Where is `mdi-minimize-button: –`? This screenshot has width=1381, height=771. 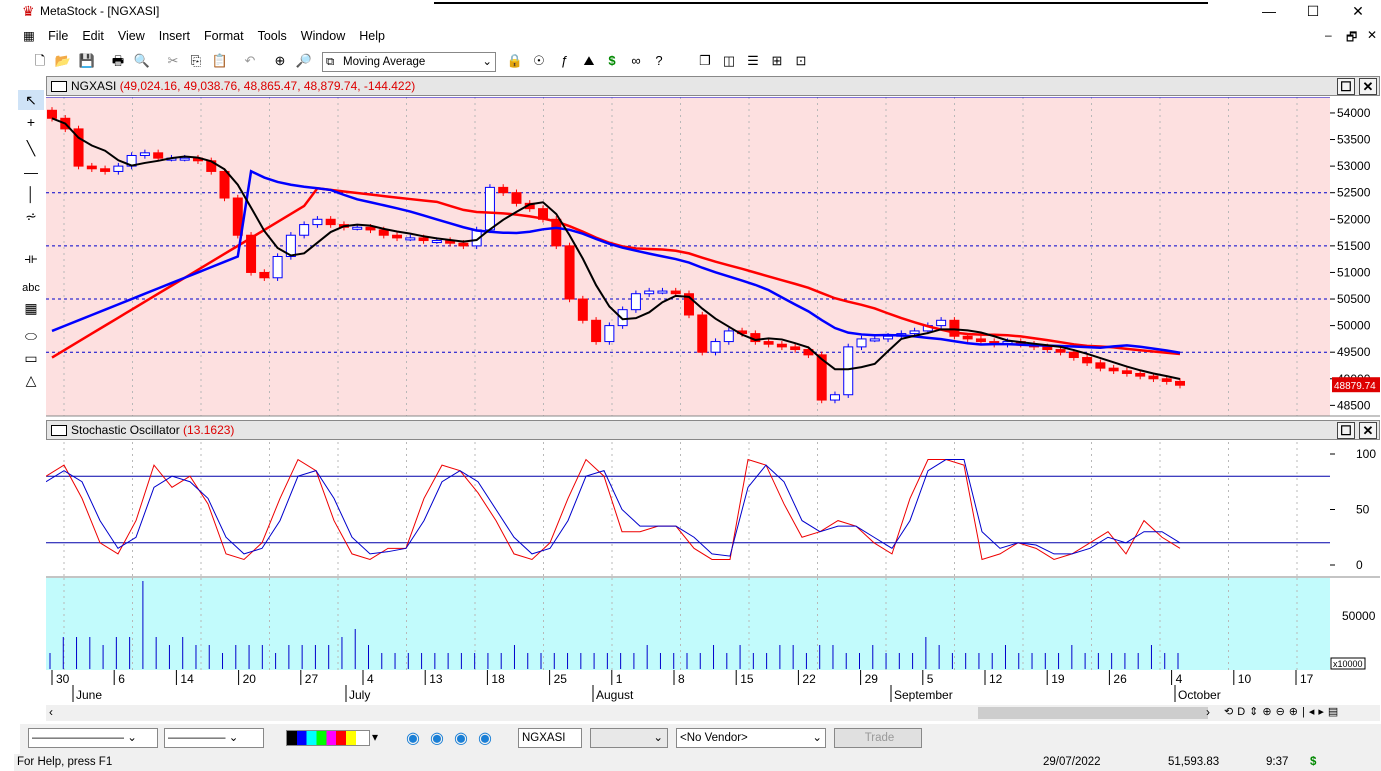
mdi-minimize-button: – is located at coordinates (1328, 35).